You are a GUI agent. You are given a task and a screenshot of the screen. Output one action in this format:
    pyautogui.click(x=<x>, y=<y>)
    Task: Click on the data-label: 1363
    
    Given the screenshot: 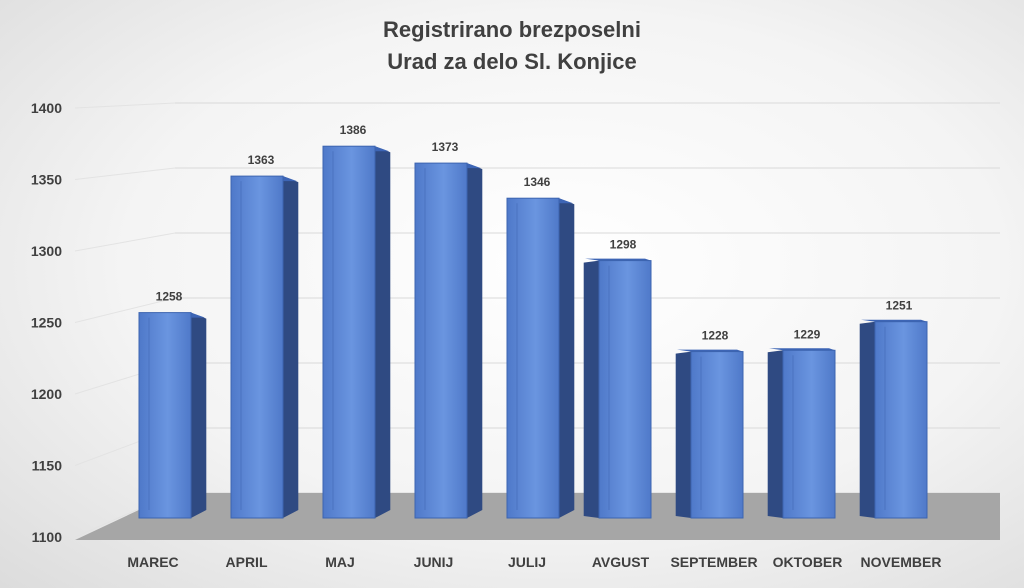 What is the action you would take?
    pyautogui.click(x=261, y=160)
    